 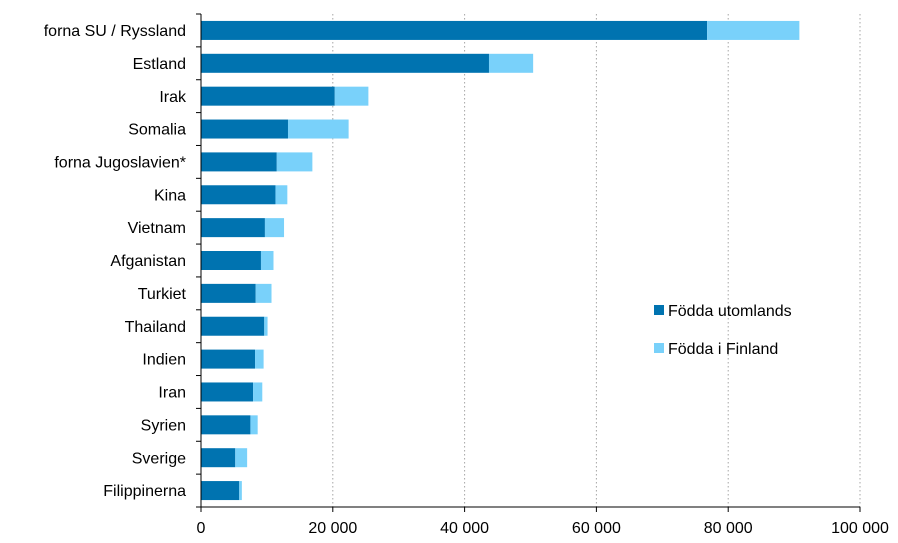 I want to click on category-label: Somalia, so click(x=157, y=130).